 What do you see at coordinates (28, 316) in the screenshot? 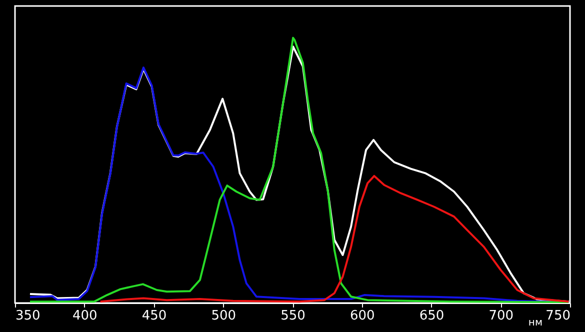
I see `x-tick-label: 350` at bounding box center [28, 316].